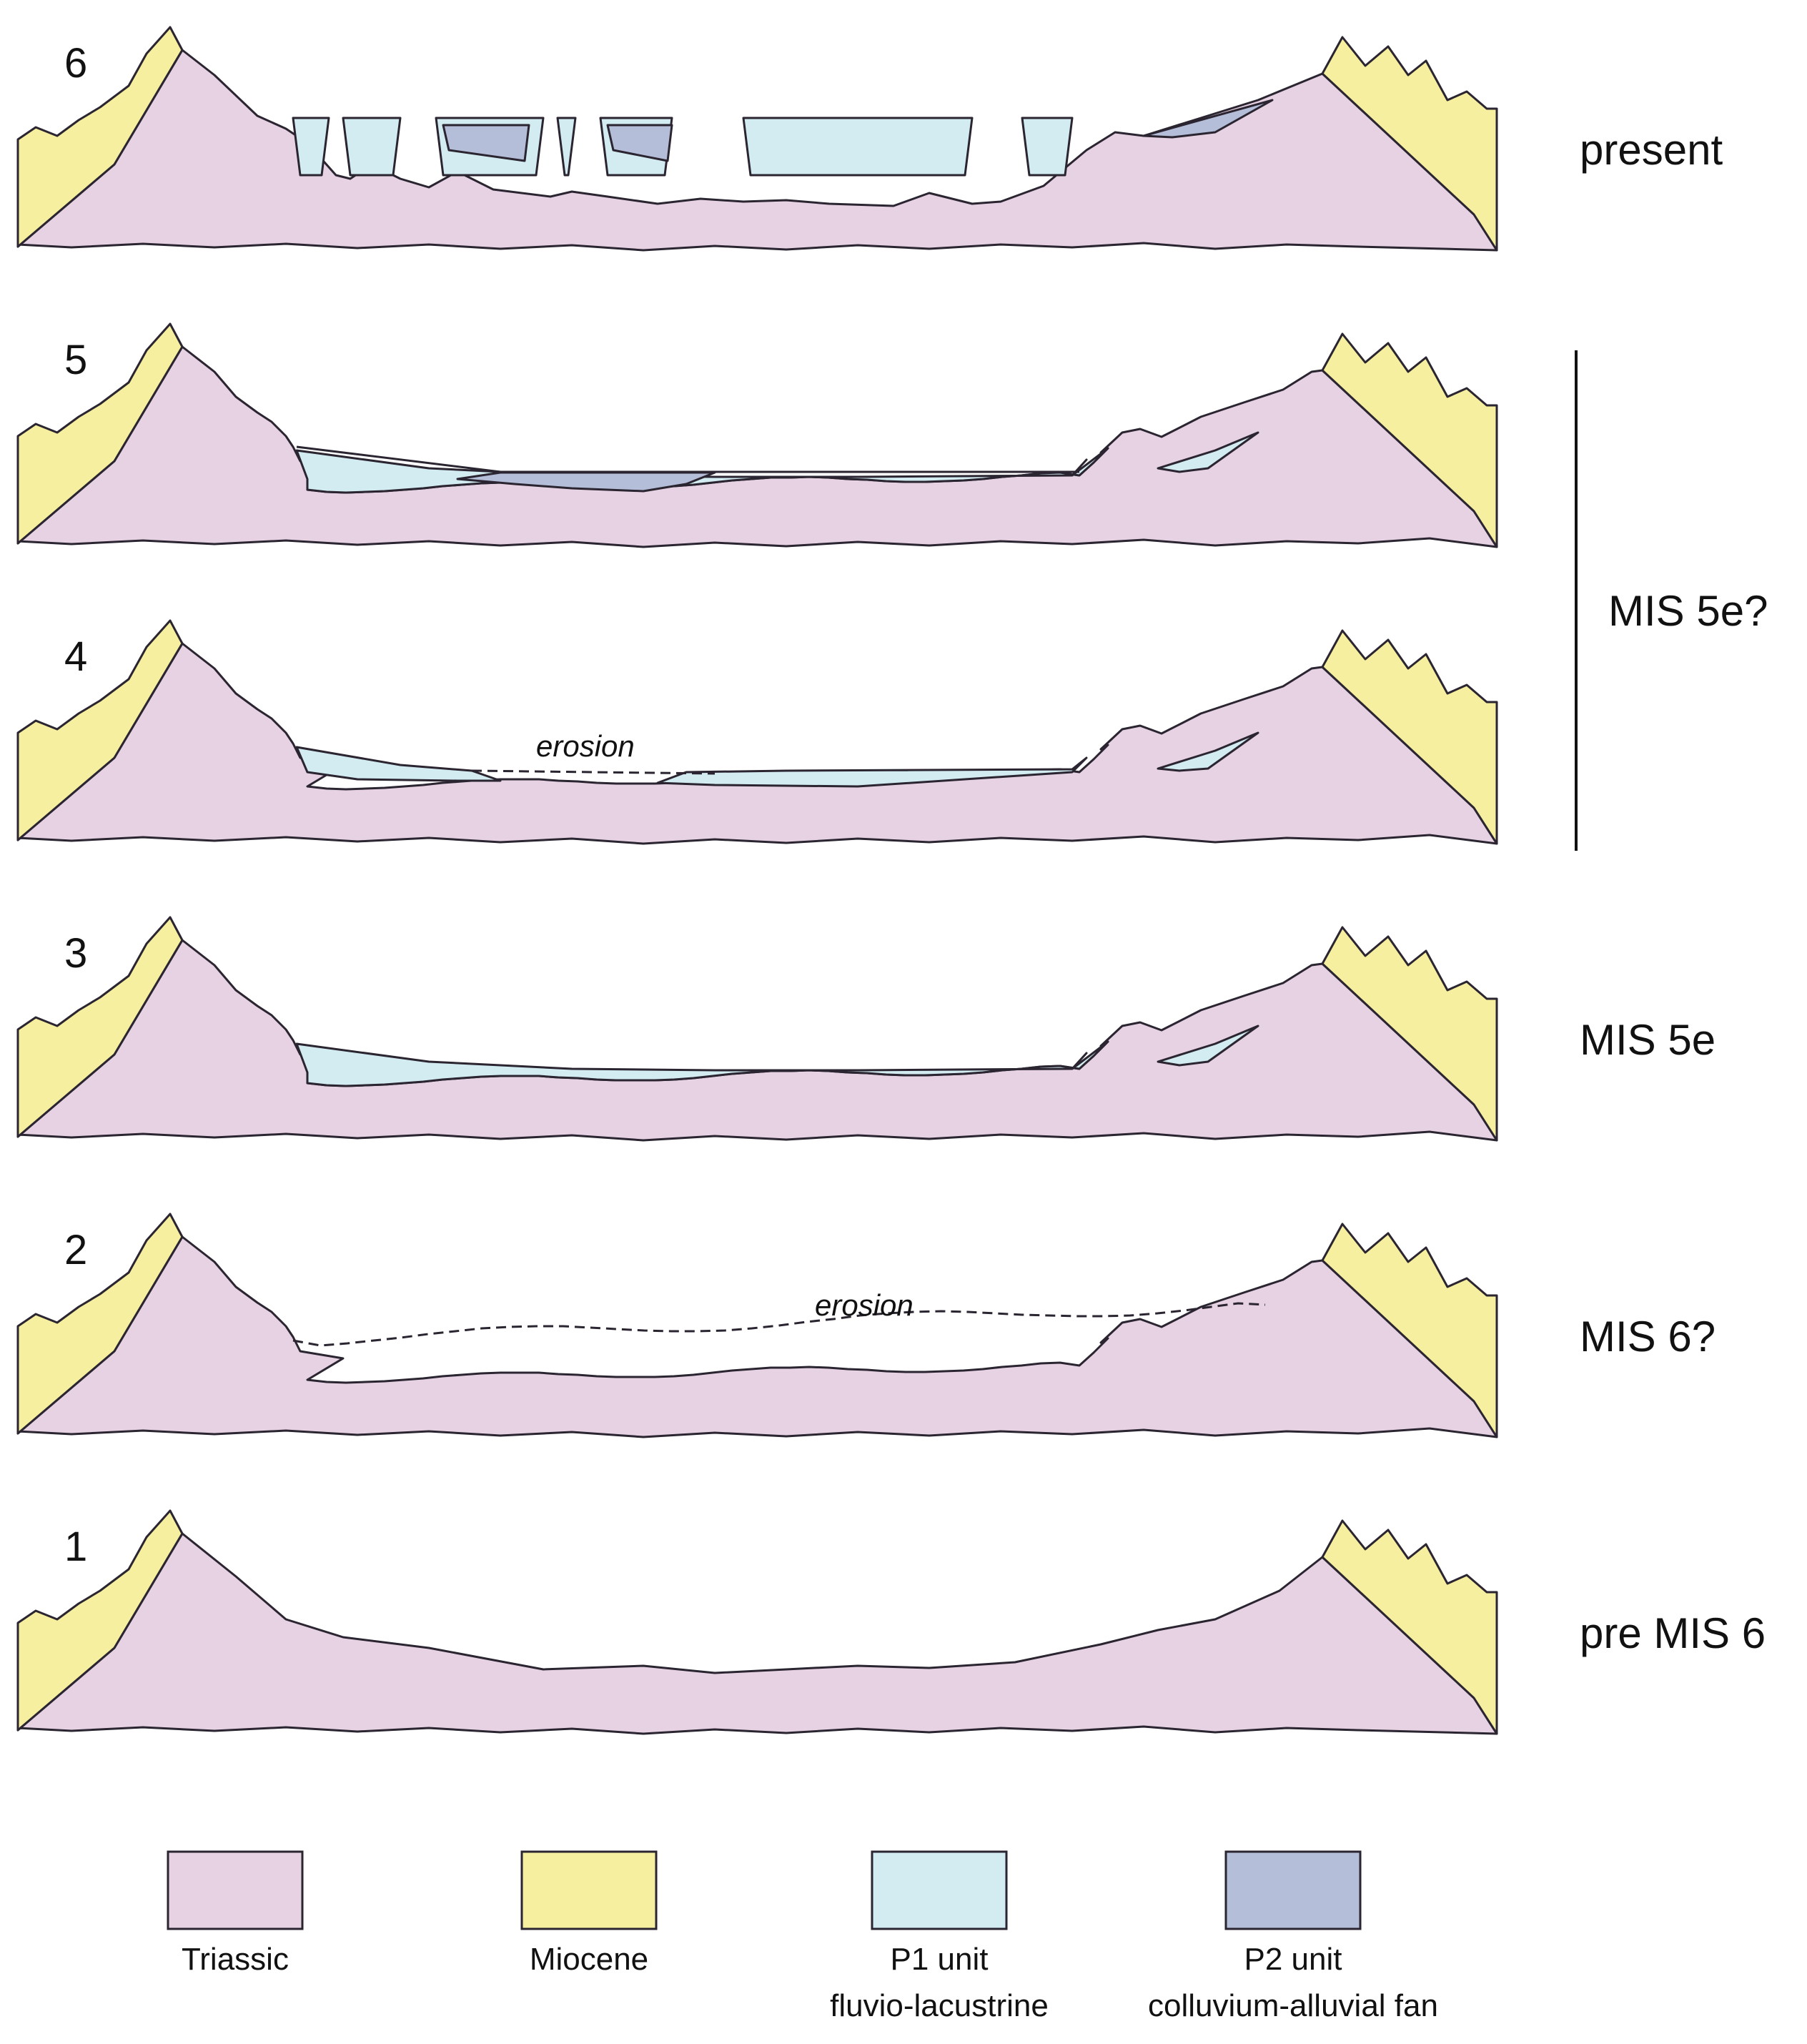 This screenshot has width=1807, height=2044. What do you see at coordinates (1648, 1337) in the screenshot?
I see `period-label: MIS 6?` at bounding box center [1648, 1337].